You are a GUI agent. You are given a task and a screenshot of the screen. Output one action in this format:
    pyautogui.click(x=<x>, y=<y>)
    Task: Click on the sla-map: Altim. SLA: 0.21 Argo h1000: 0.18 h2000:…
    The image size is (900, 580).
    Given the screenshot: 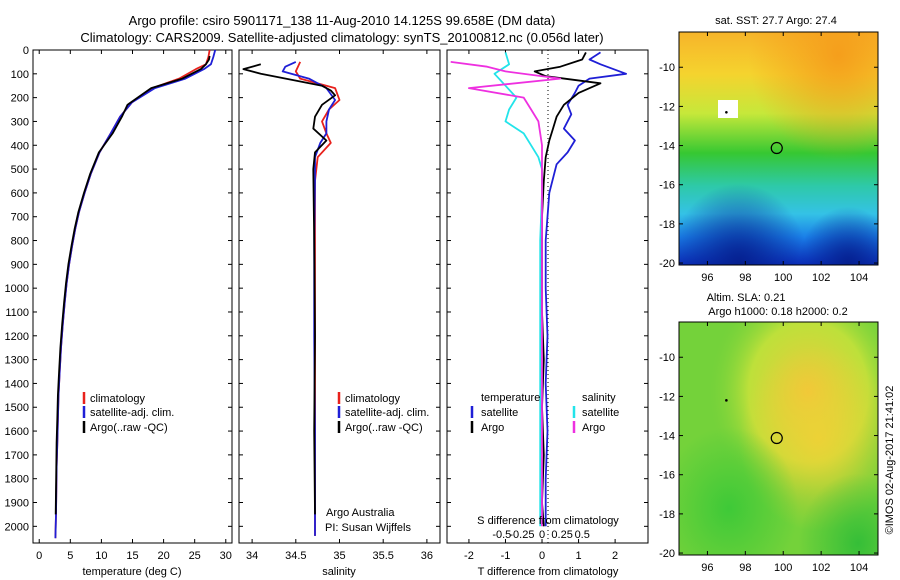 What is the action you would take?
    pyautogui.click(x=769, y=433)
    